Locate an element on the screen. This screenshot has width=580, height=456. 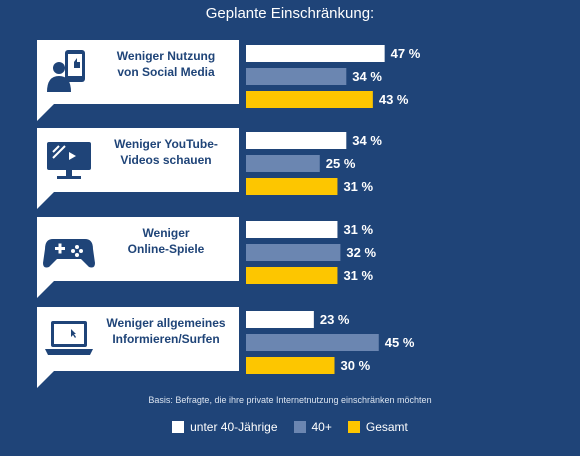
laptop-icon is located at coordinates (69, 339).